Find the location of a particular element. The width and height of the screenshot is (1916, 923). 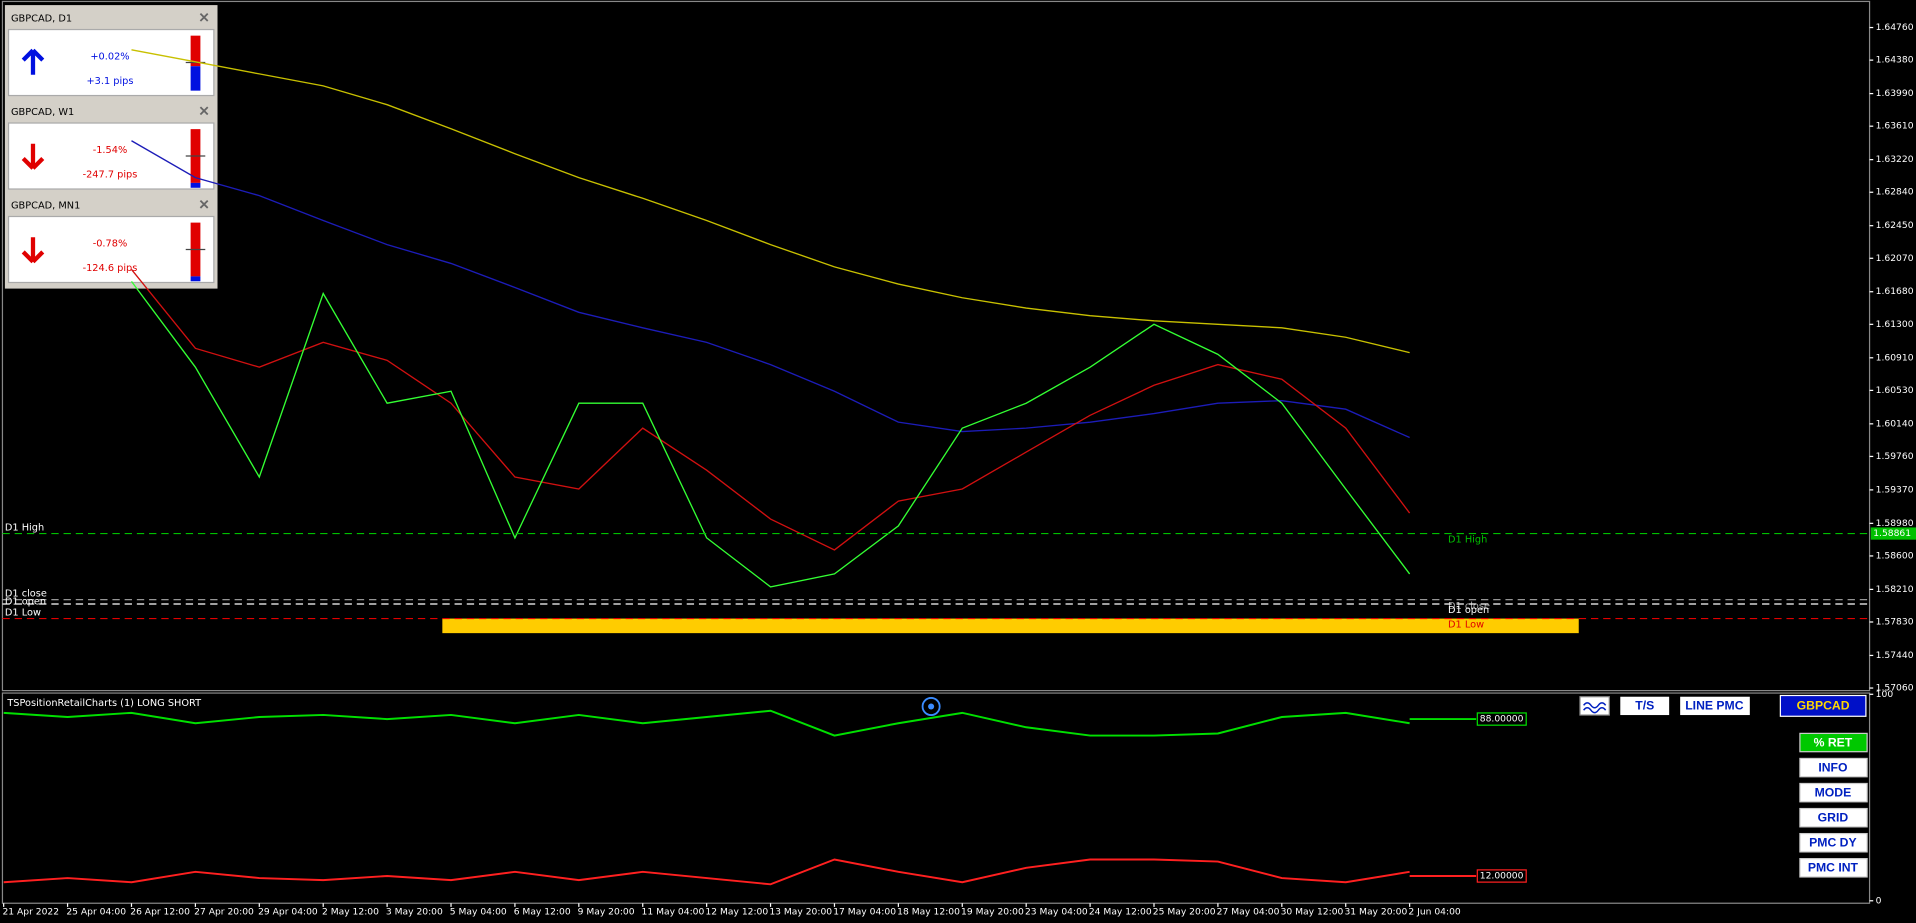

ts-button-label: T/S is located at coordinates (1644, 706).